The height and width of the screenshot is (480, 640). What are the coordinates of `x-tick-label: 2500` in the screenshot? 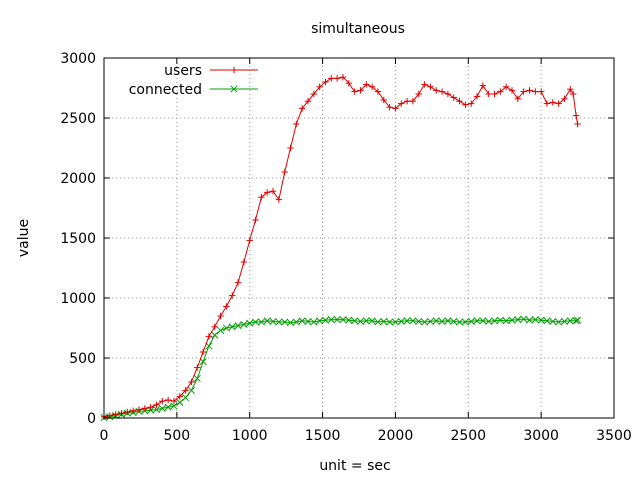 It's located at (468, 436).